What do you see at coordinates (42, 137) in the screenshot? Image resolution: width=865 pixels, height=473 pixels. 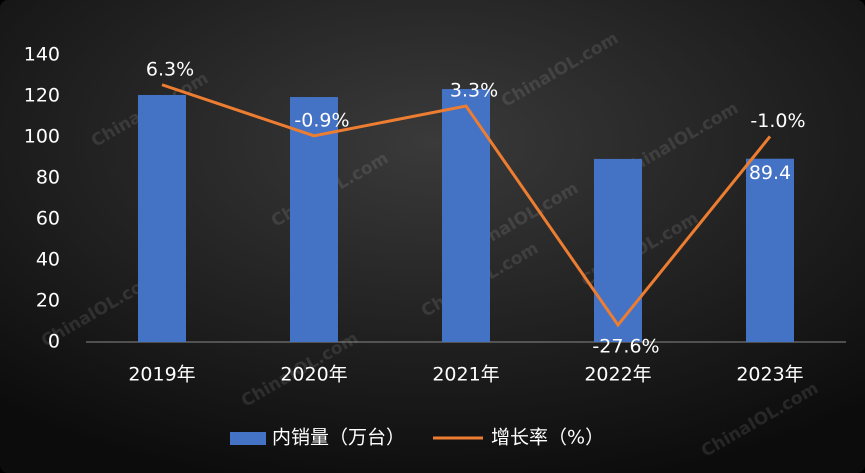 I see `y-tick-label: 100` at bounding box center [42, 137].